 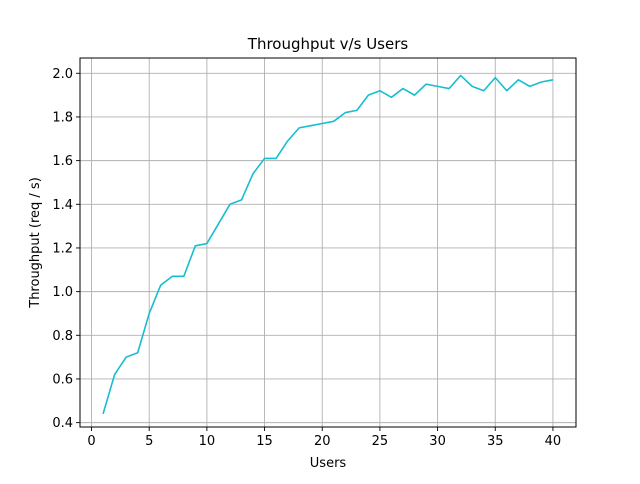 I want to click on x-tick-label: 35, so click(x=495, y=441).